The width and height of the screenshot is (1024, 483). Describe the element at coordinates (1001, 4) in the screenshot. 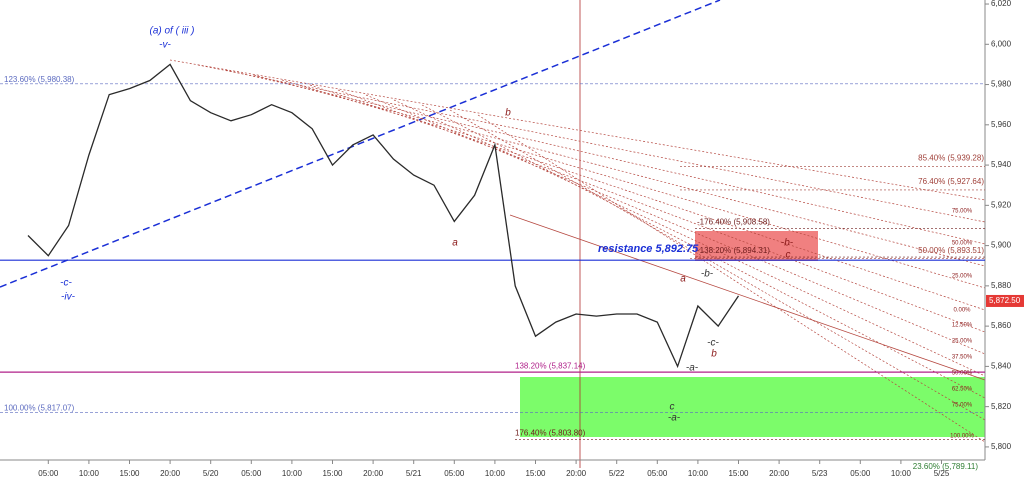

I see `y-tick-label: 6,020` at that location.